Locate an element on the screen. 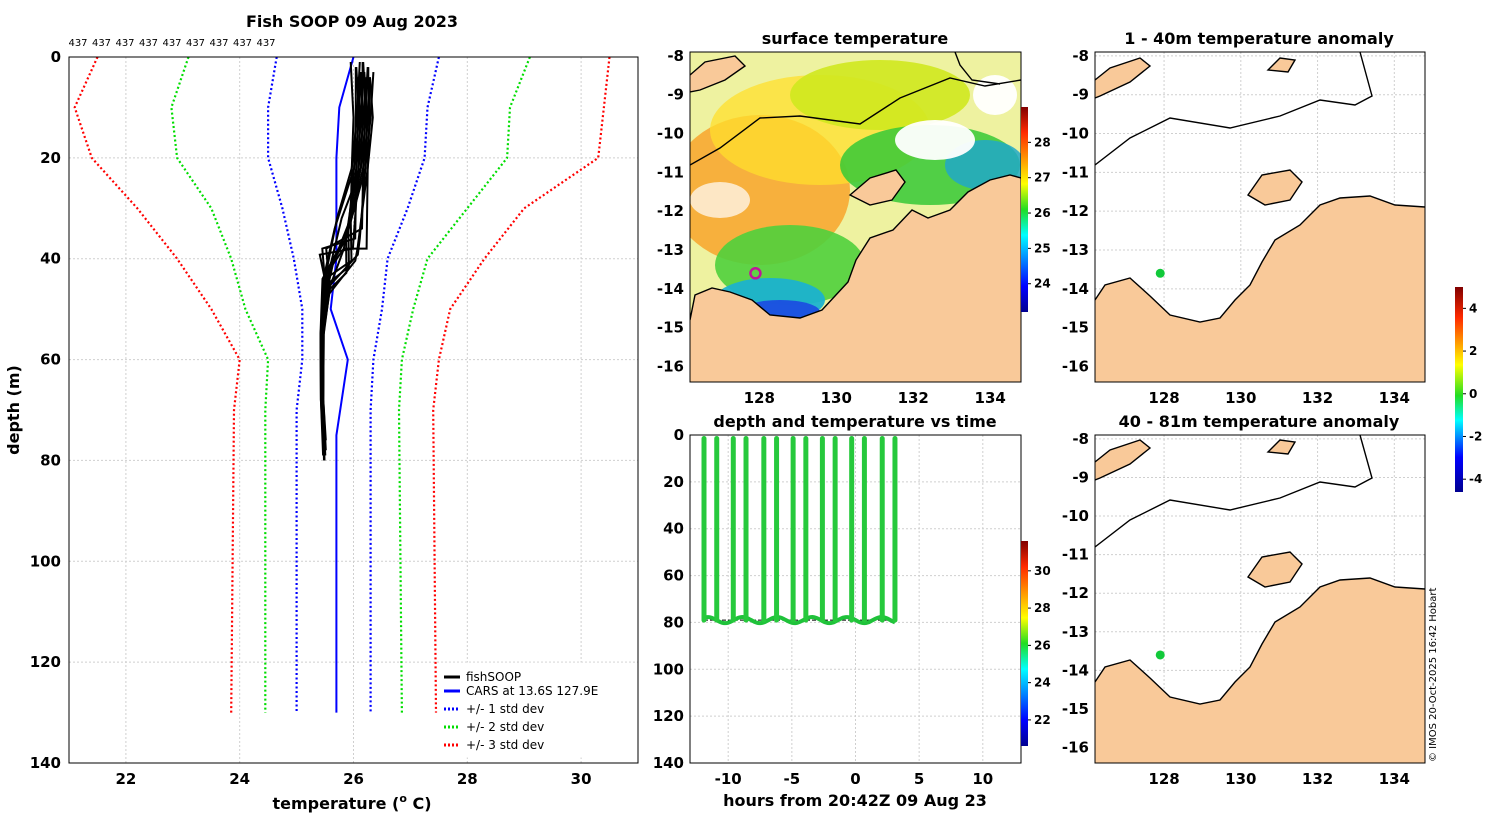  depth-time-colorbar is located at coordinates (1024, 643).